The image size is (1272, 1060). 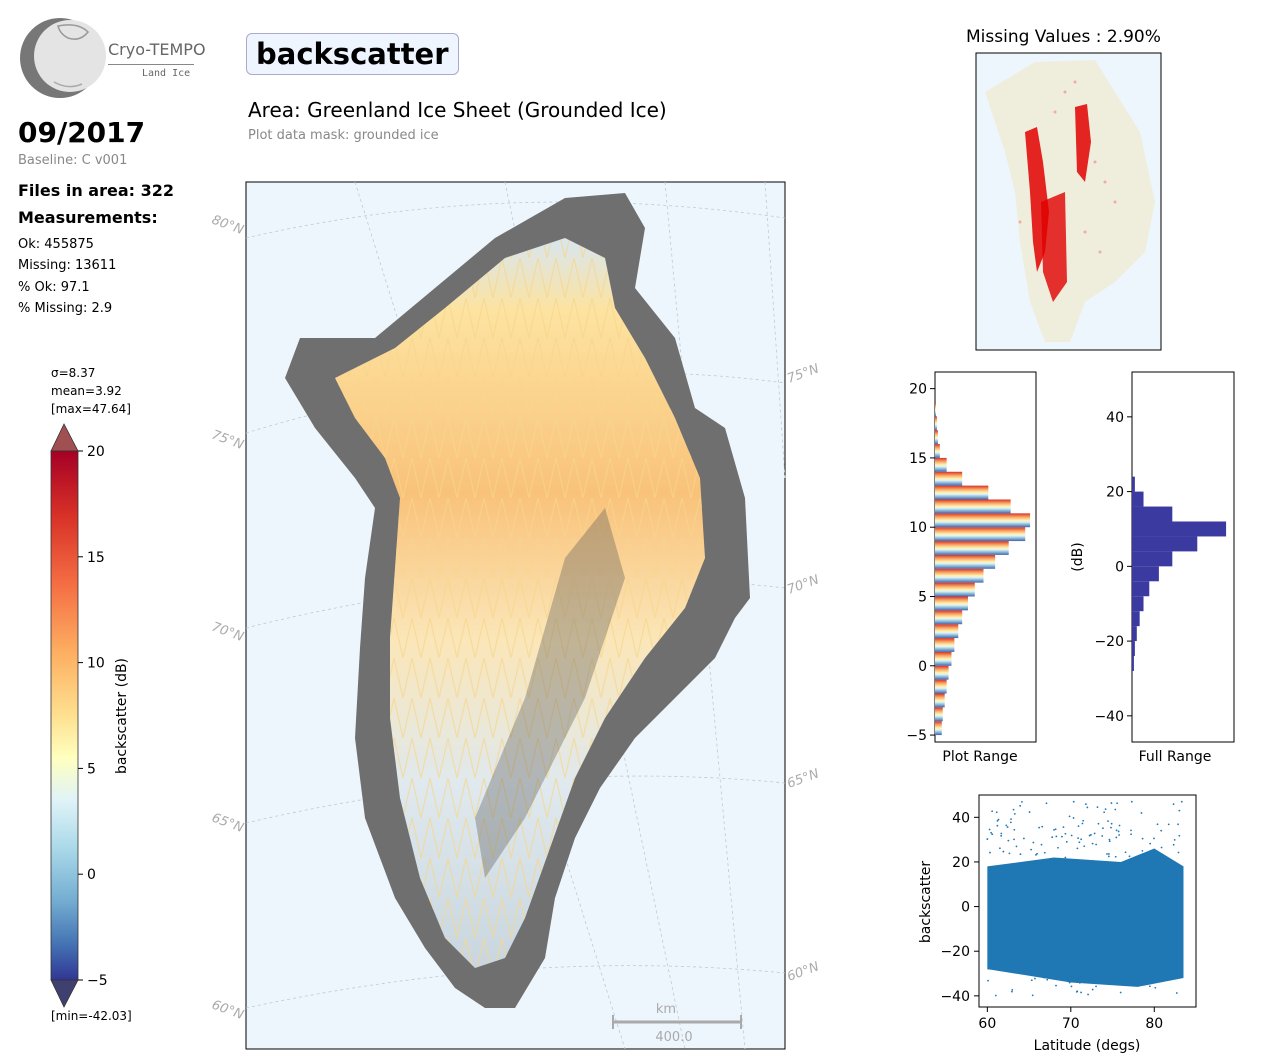 I want to click on missing-map, so click(x=1068, y=201).